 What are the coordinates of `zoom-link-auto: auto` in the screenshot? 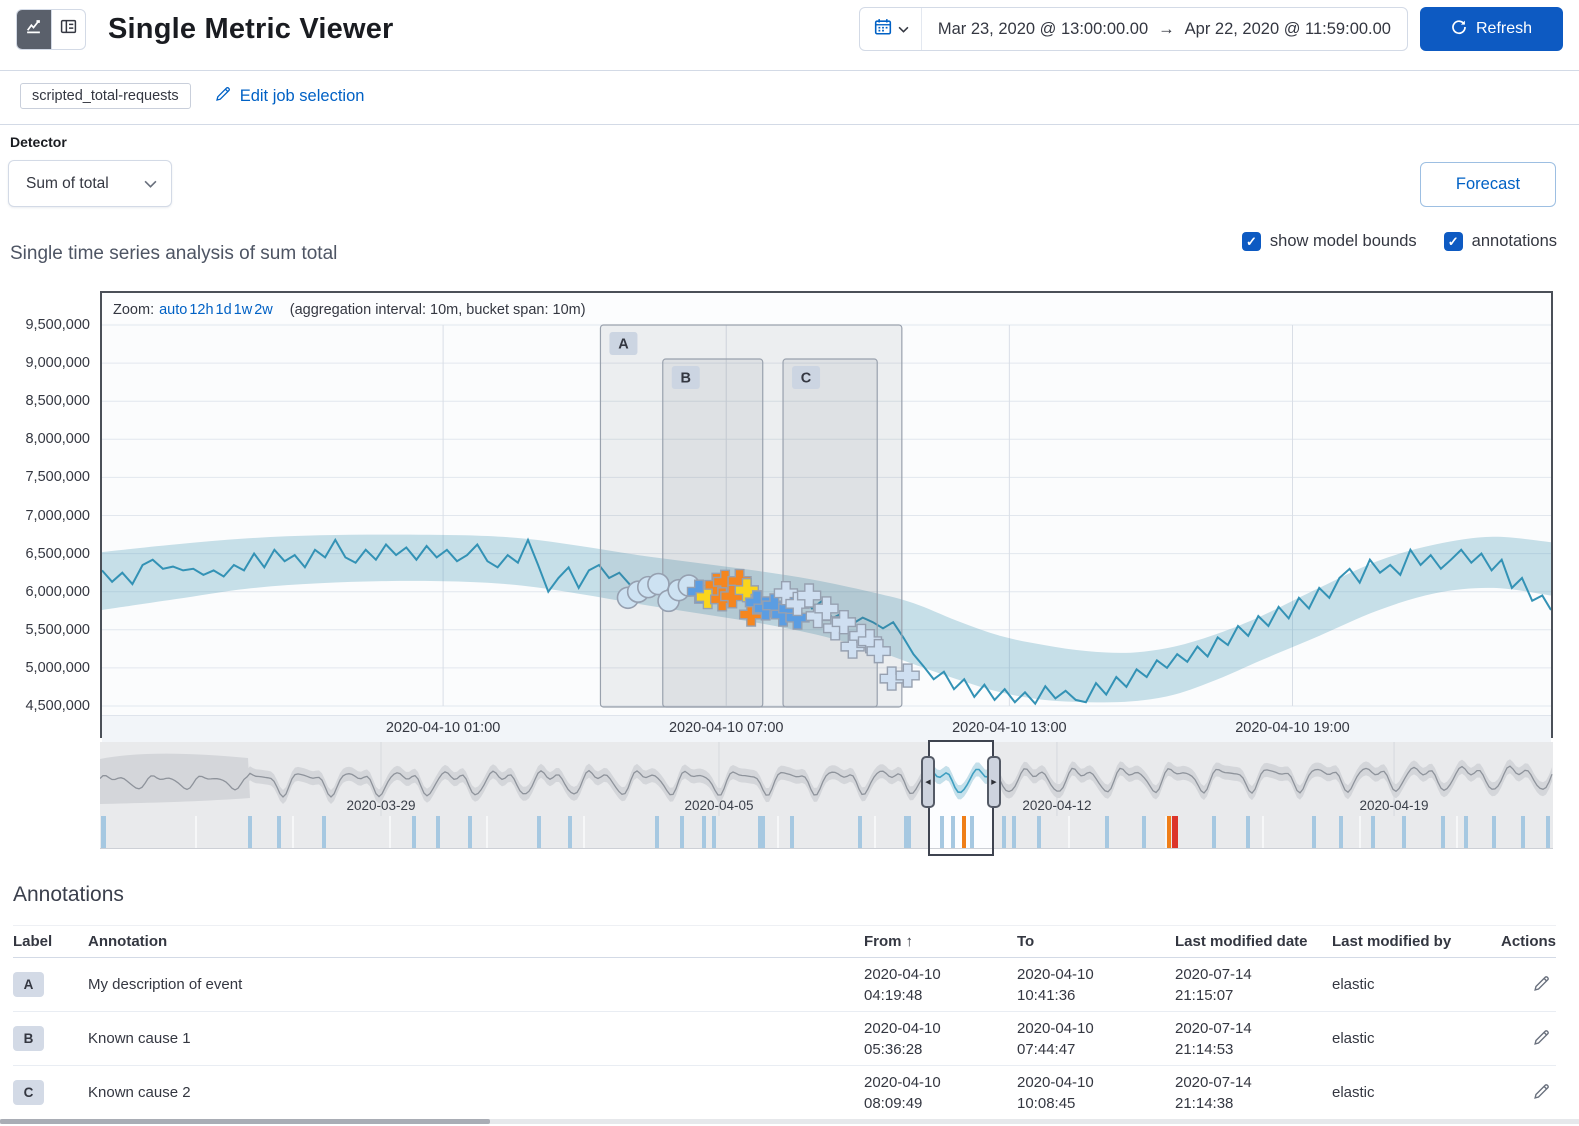 It's located at (173, 310).